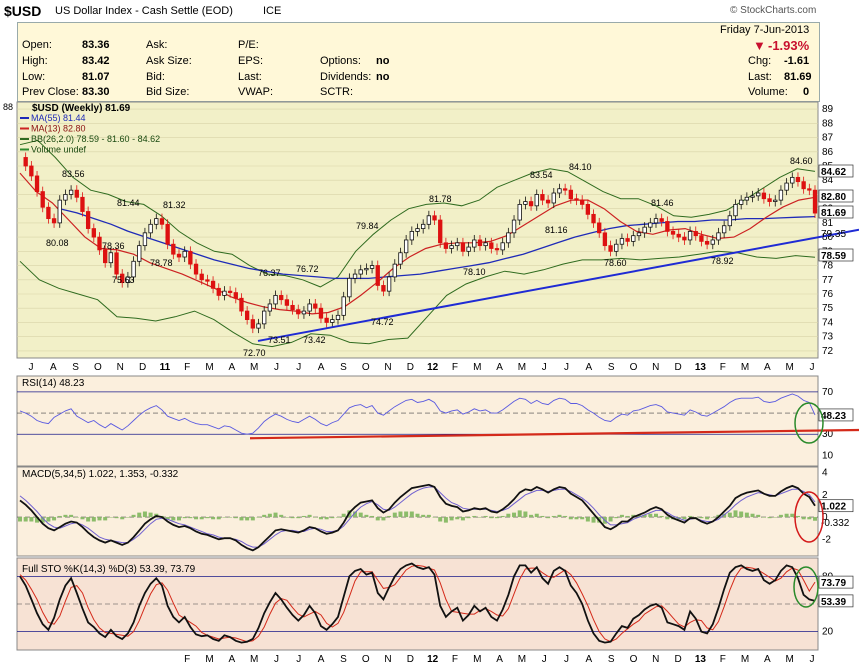  I want to click on dividends-label: Dividends:, so click(346, 77).